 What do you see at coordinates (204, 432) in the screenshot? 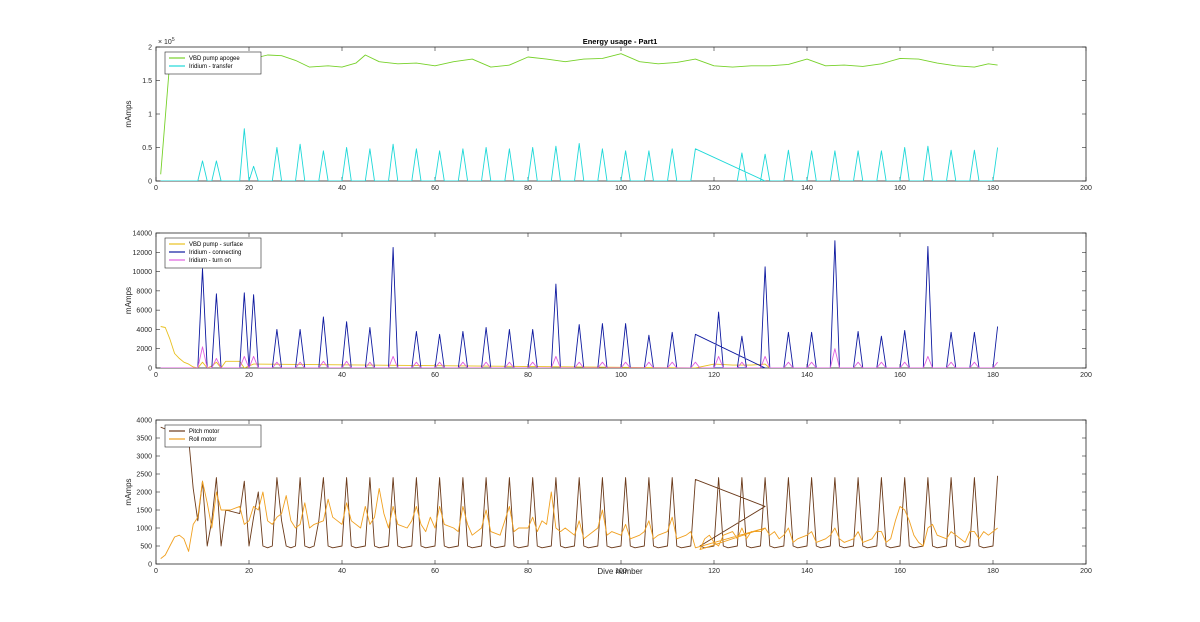
I see `legend-entry: Pitch motor` at bounding box center [204, 432].